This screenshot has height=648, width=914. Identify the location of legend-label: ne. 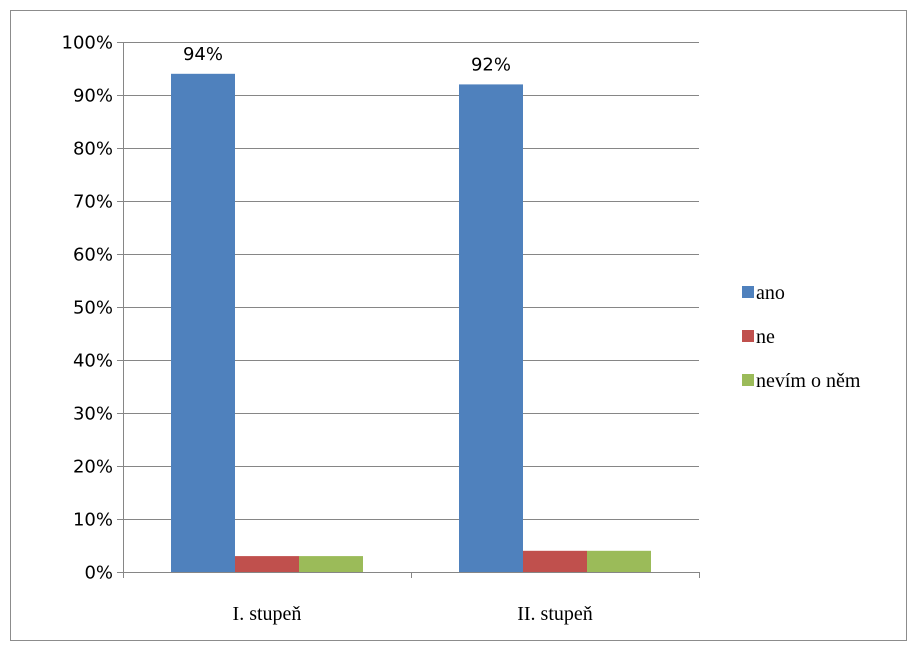
(765, 337).